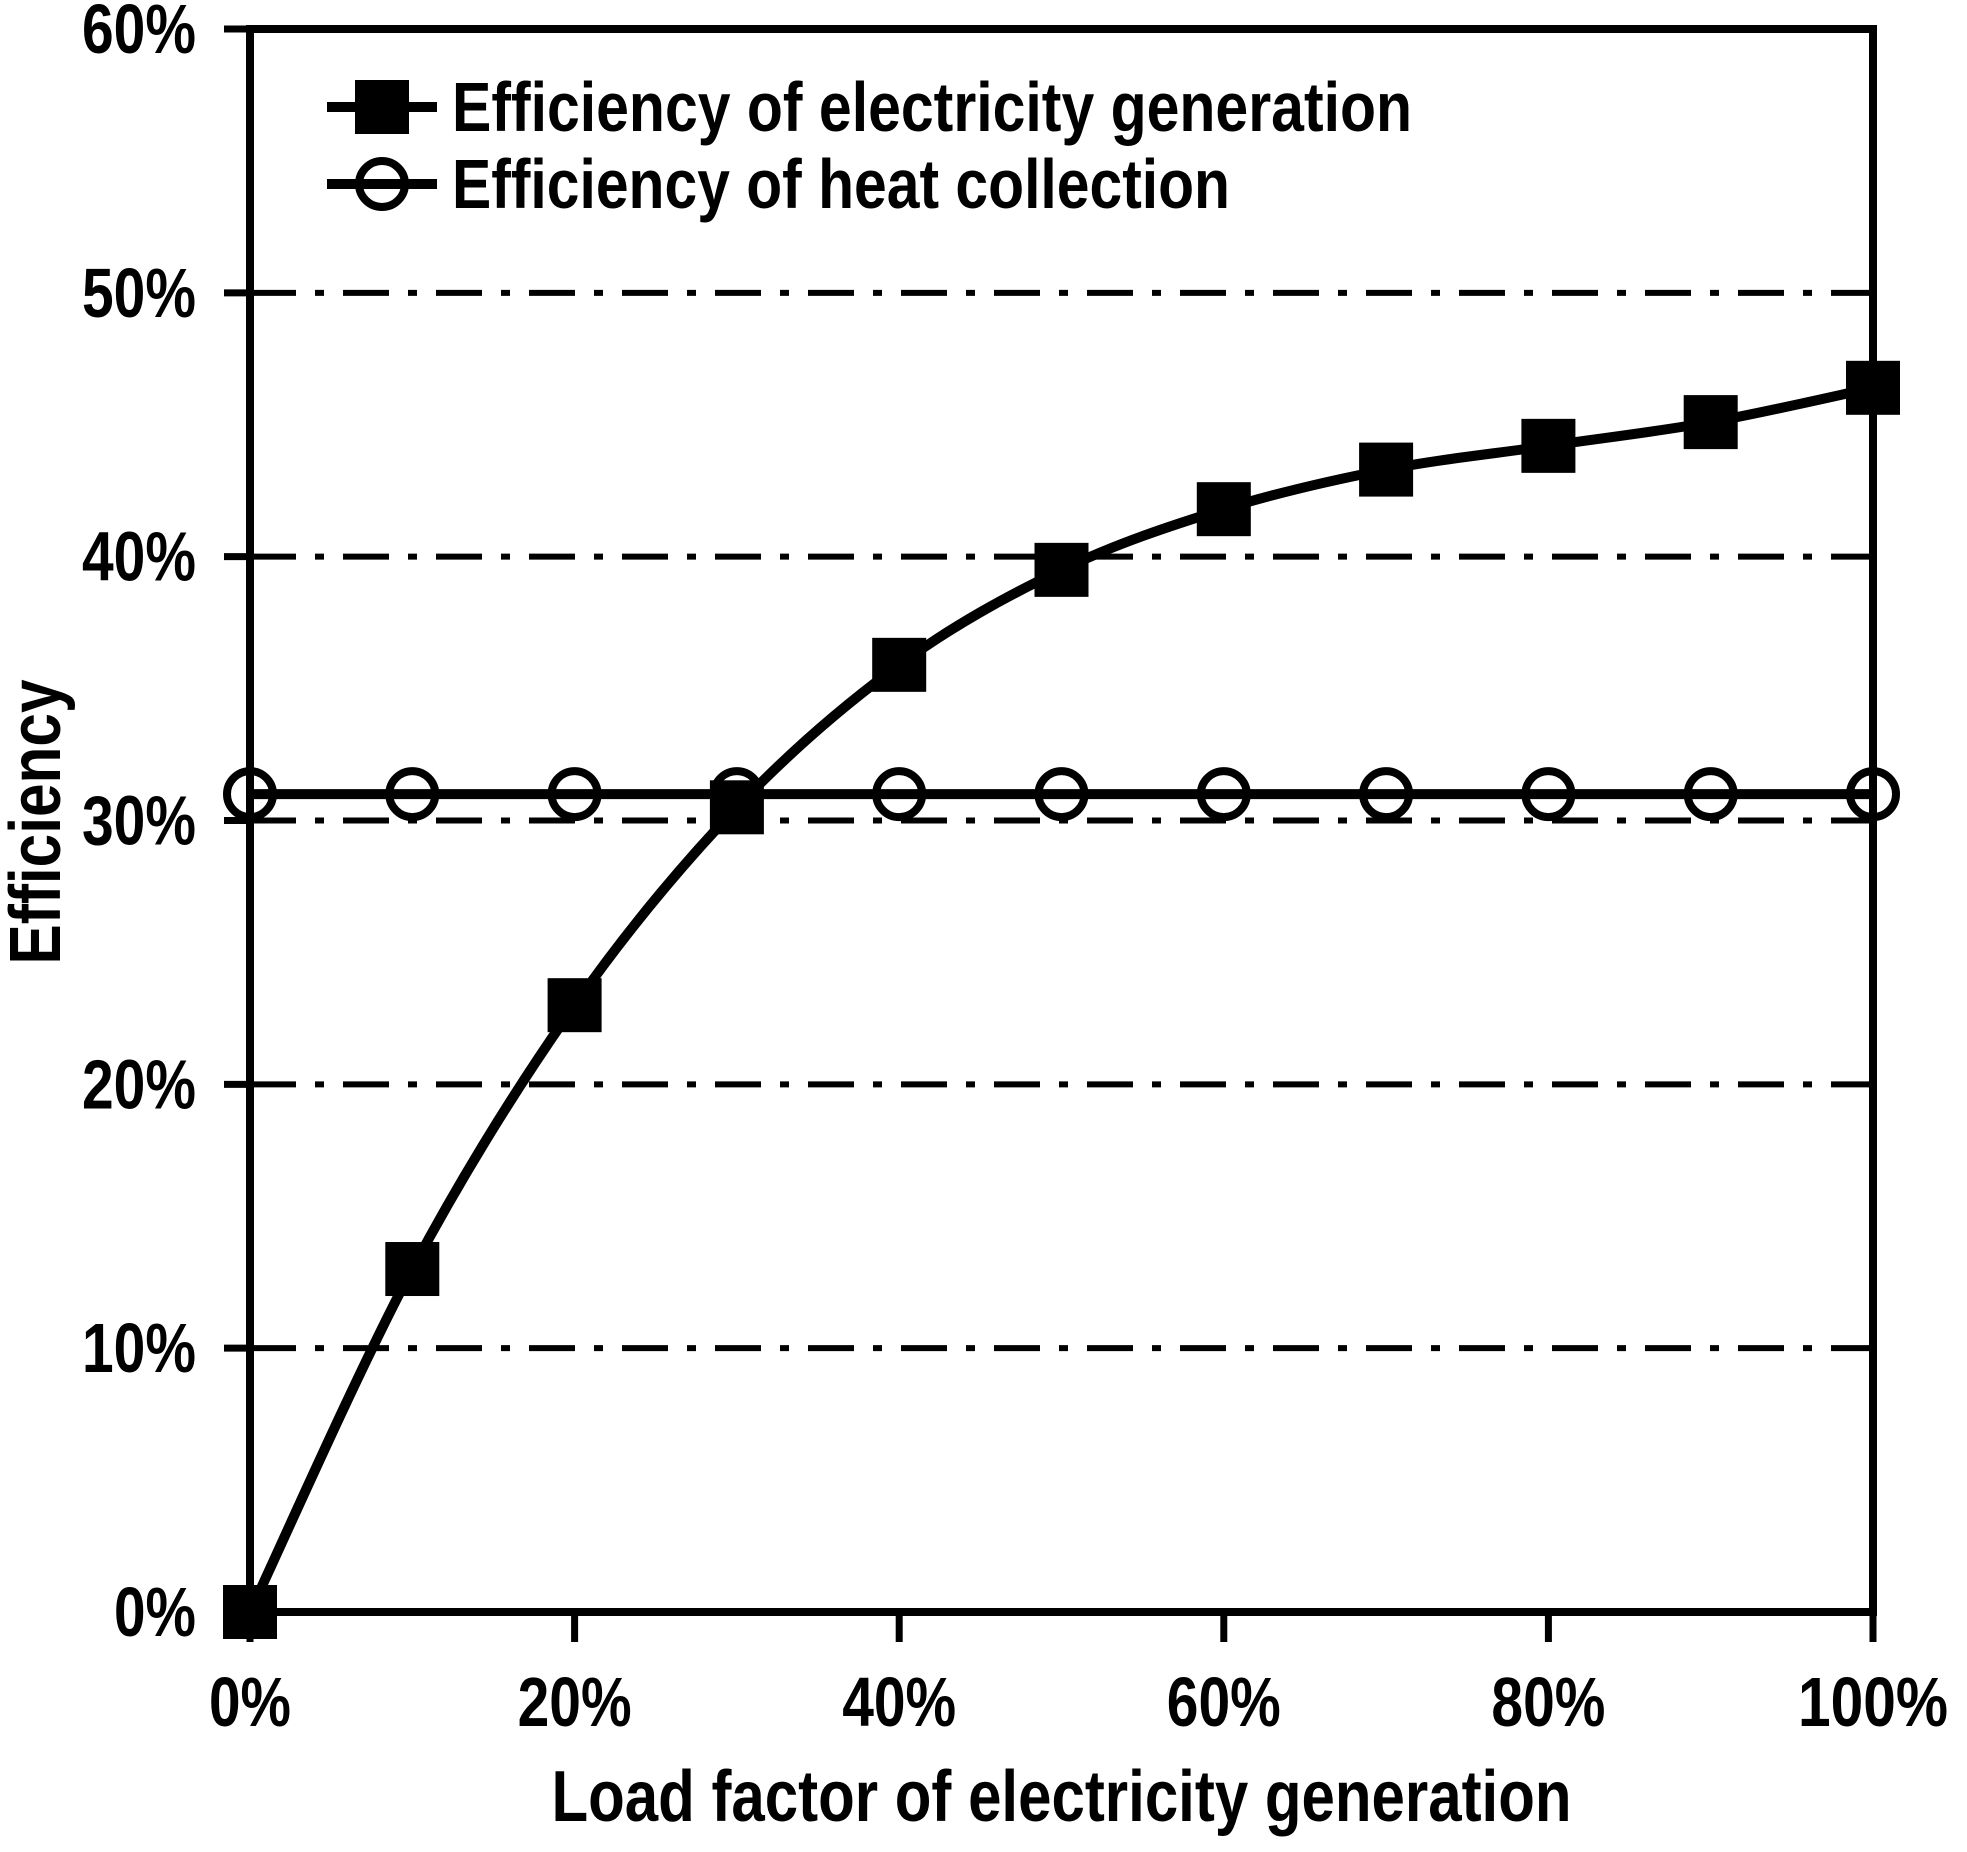  What do you see at coordinates (139, 1084) in the screenshot?
I see `y-tick-label: 20%` at bounding box center [139, 1084].